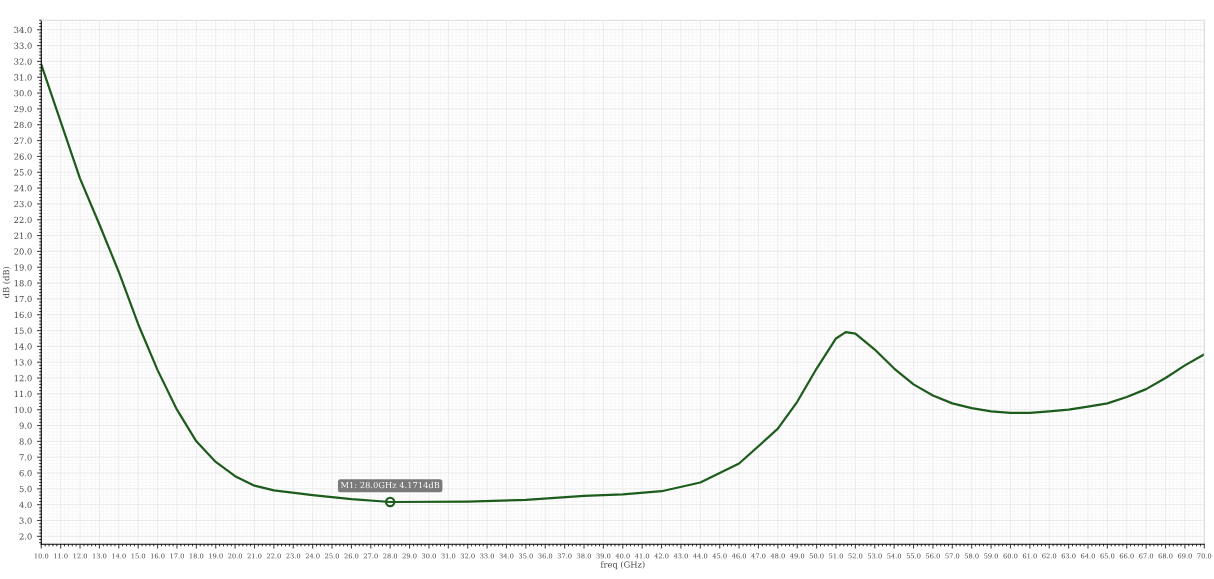 The width and height of the screenshot is (1214, 579). What do you see at coordinates (25, 520) in the screenshot?
I see `y-tick-label: 3.0` at bounding box center [25, 520].